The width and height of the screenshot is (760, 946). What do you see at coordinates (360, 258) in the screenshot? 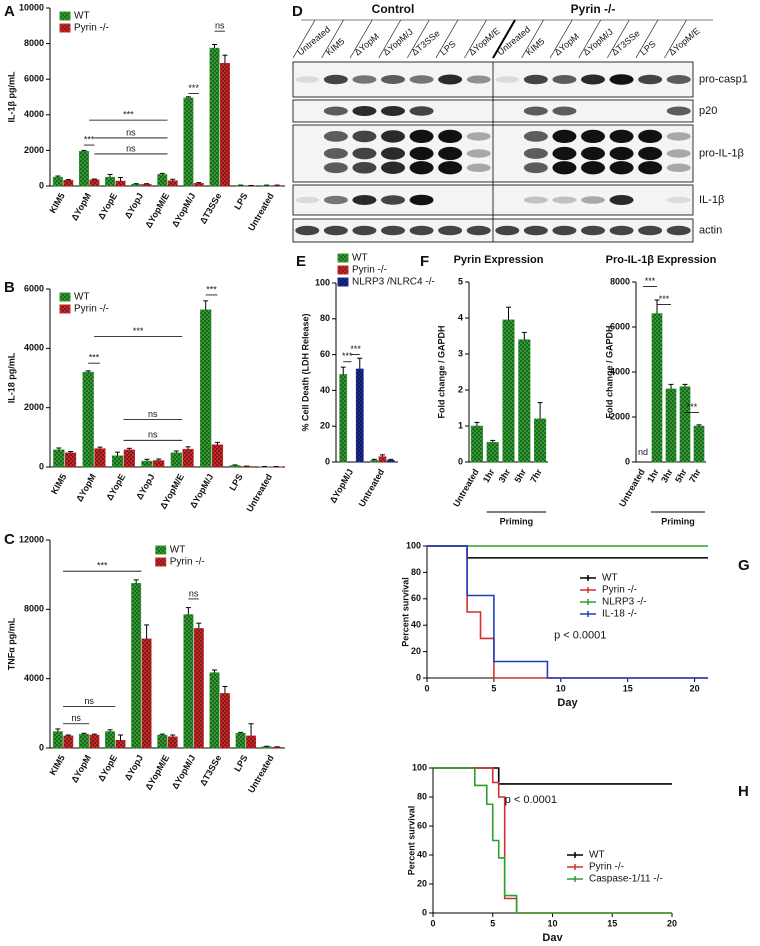
I see `legend-label: WT` at bounding box center [360, 258].